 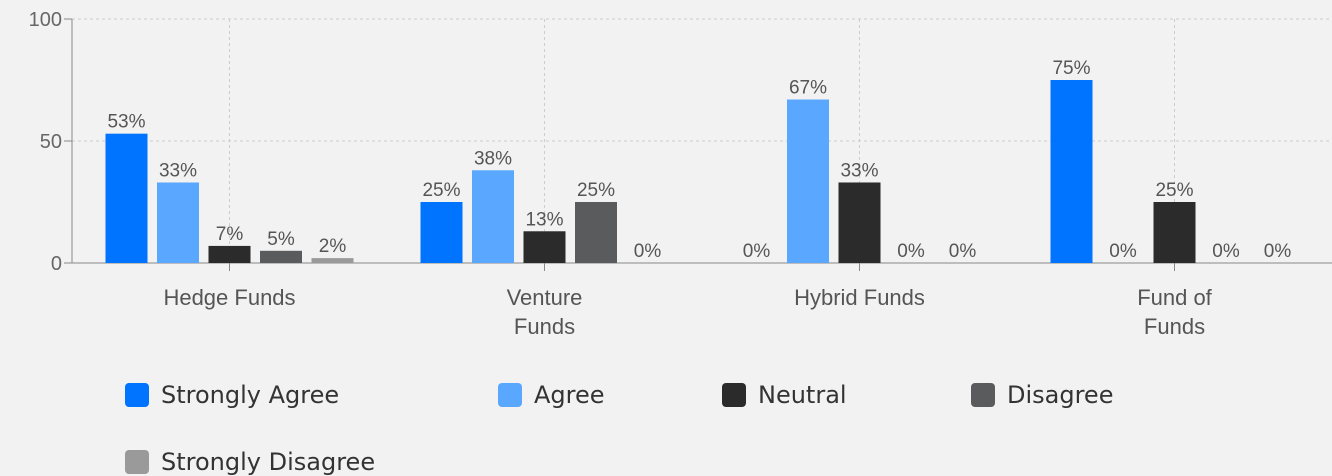 What do you see at coordinates (268, 462) in the screenshot?
I see `legend-label: Strongly Disagree` at bounding box center [268, 462].